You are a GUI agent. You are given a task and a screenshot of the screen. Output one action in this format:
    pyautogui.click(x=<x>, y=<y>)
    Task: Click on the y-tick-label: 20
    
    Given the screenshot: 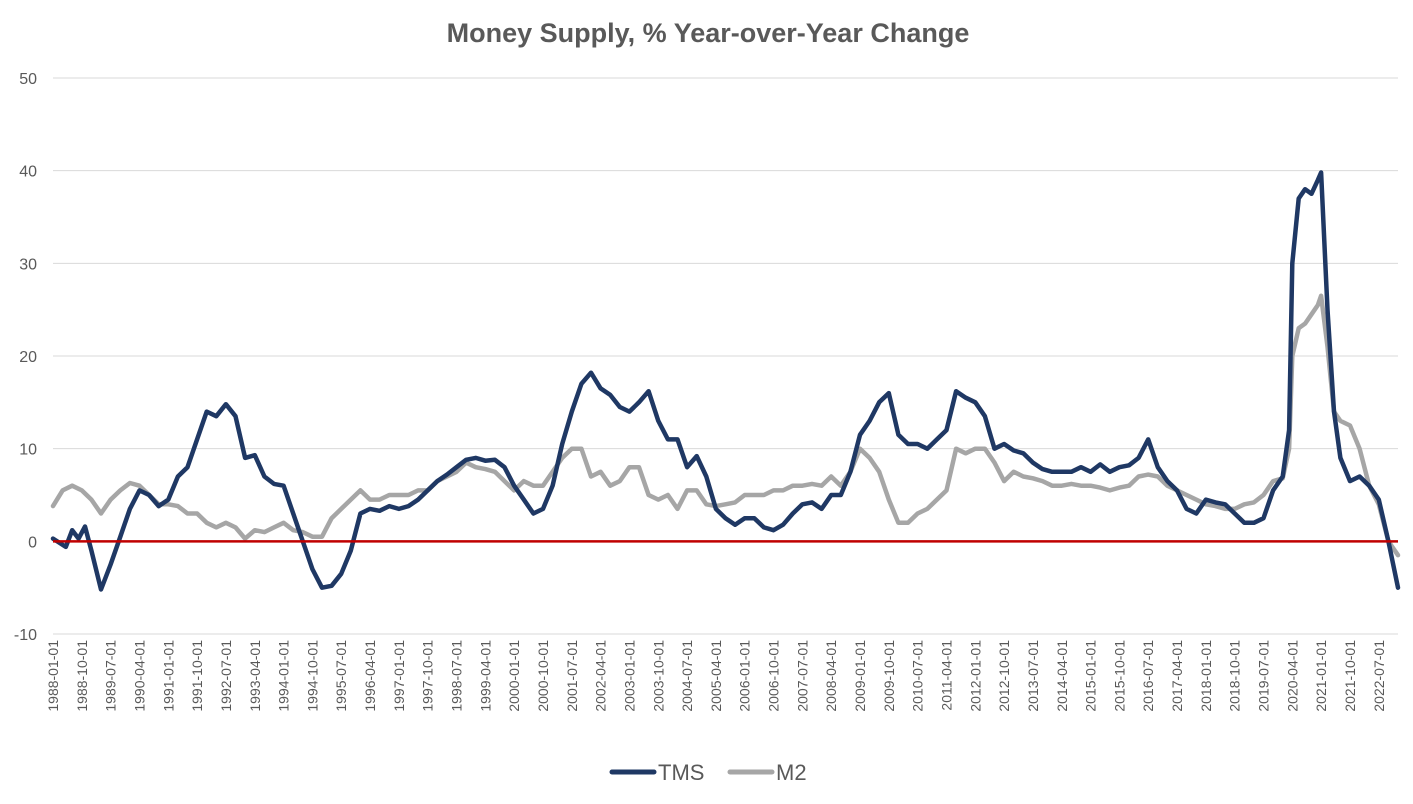 What is the action you would take?
    pyautogui.click(x=28, y=357)
    